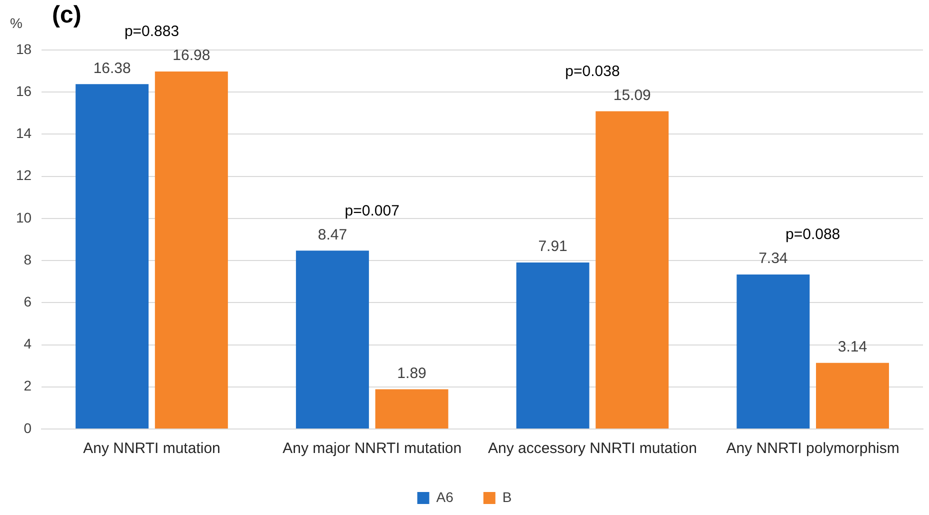  What do you see at coordinates (28, 428) in the screenshot?
I see `y-tick-label: 0` at bounding box center [28, 428].